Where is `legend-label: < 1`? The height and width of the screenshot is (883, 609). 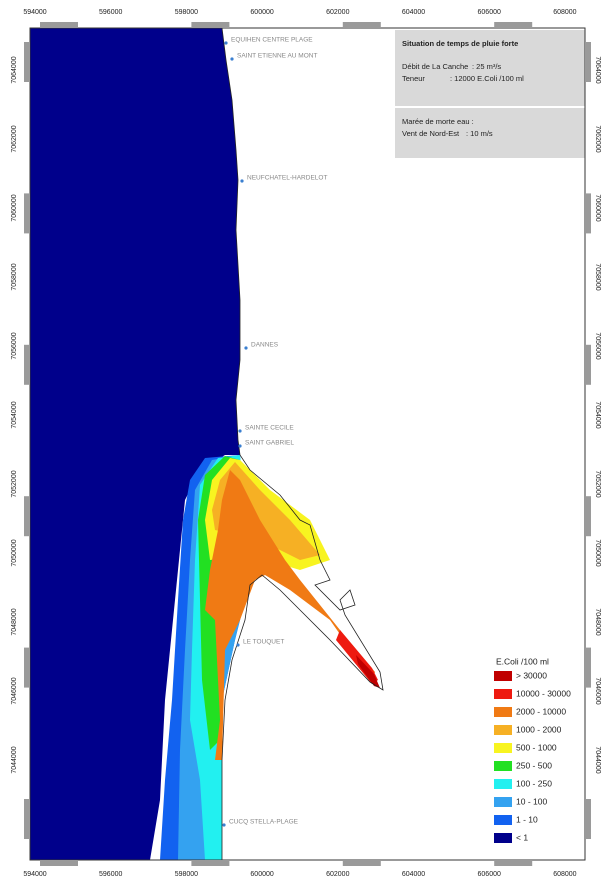
legend-label: < 1 is located at coordinates (522, 837).